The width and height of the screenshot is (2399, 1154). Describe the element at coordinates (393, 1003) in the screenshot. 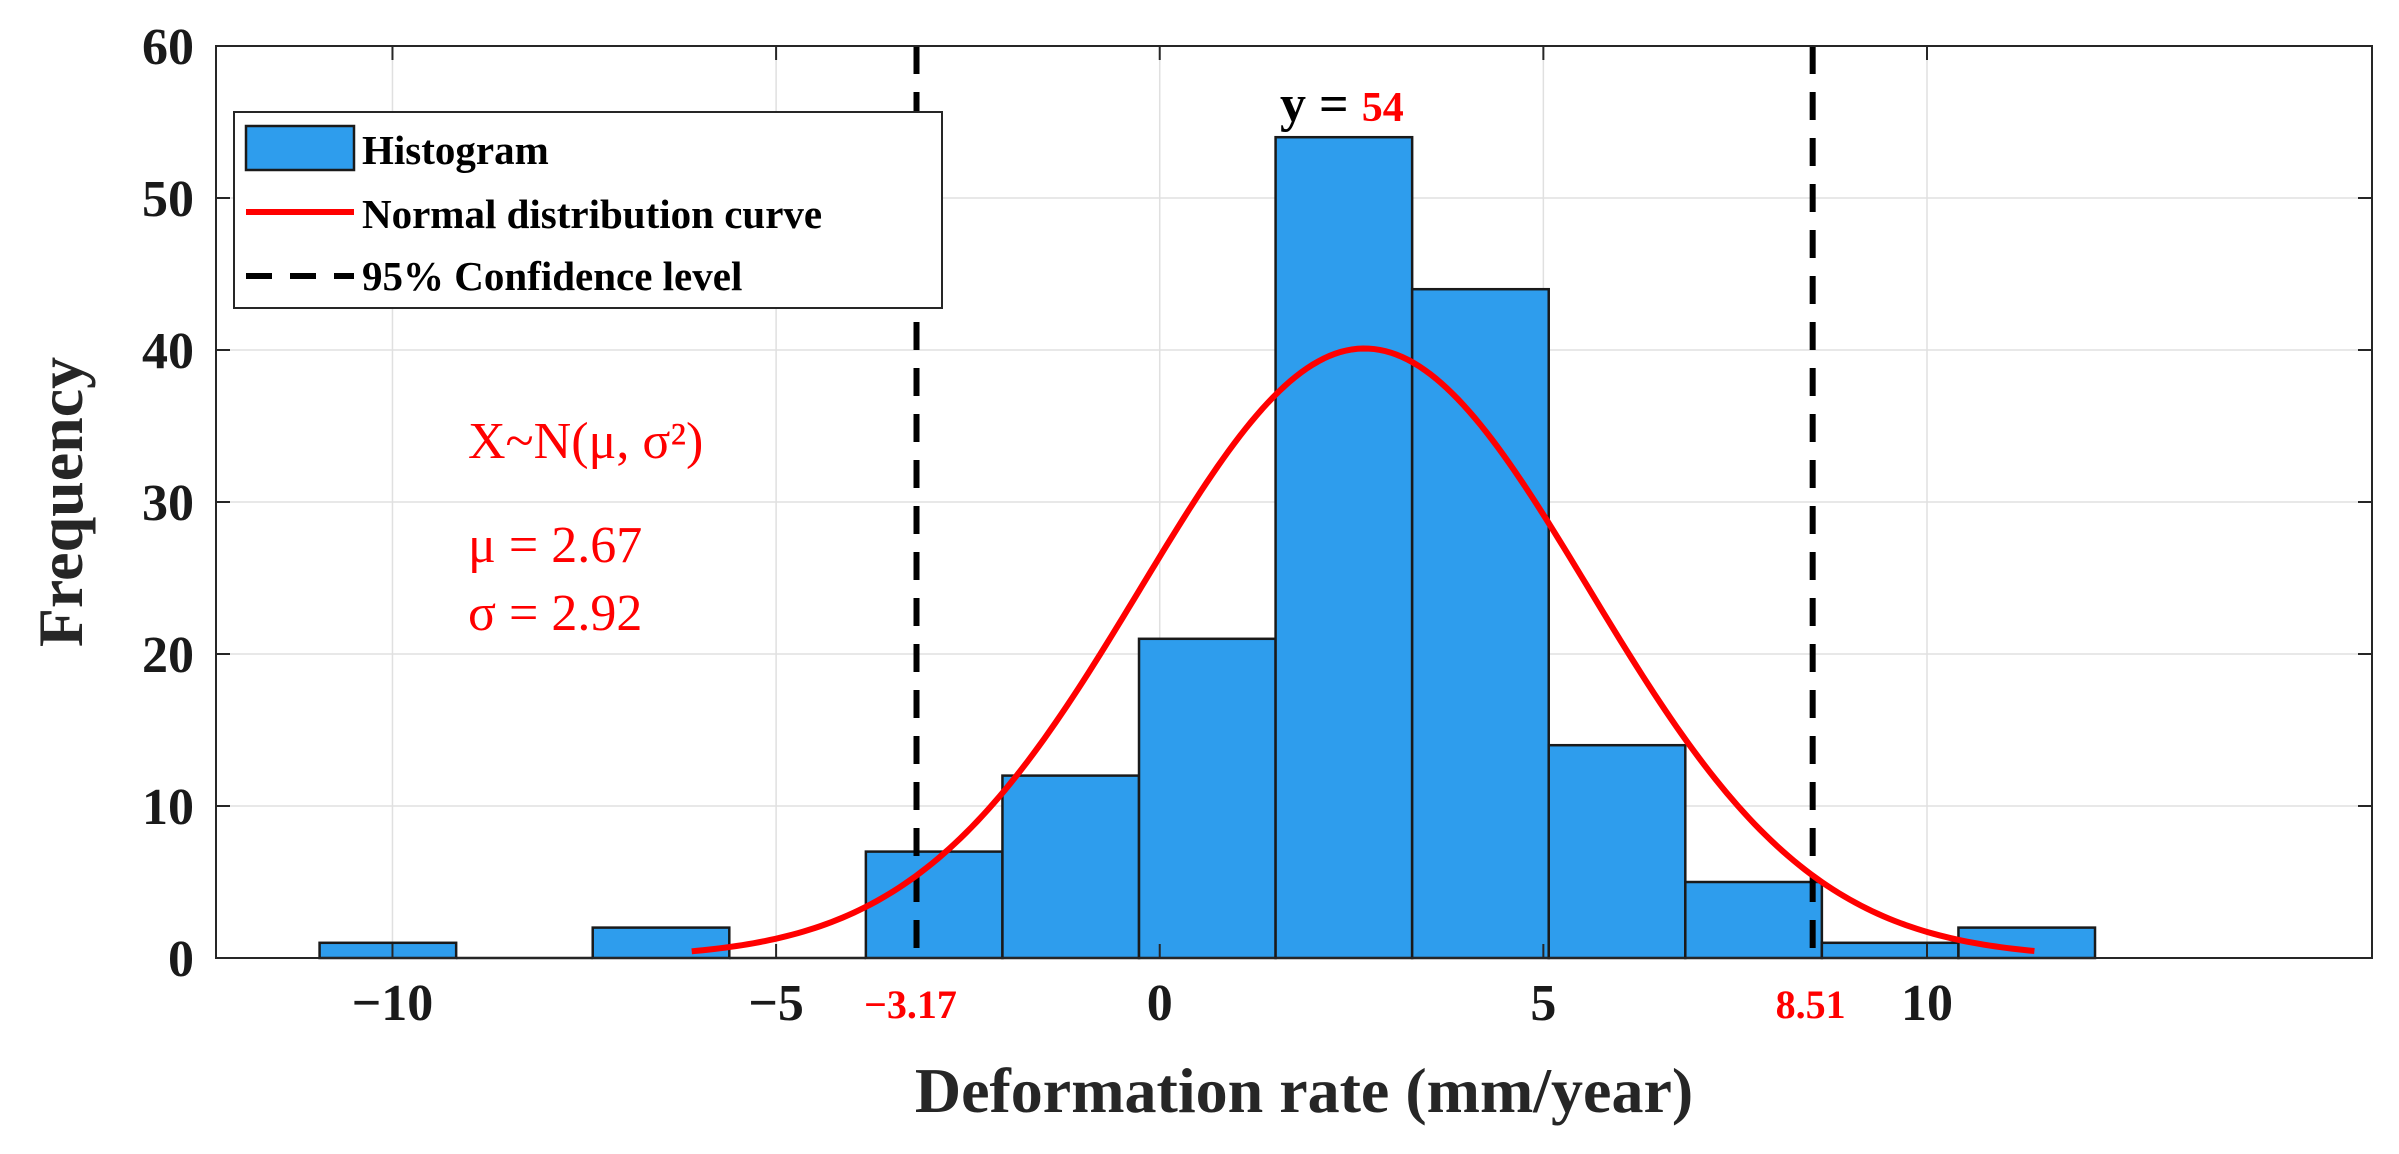

I see `x-tick-label: −10` at that location.